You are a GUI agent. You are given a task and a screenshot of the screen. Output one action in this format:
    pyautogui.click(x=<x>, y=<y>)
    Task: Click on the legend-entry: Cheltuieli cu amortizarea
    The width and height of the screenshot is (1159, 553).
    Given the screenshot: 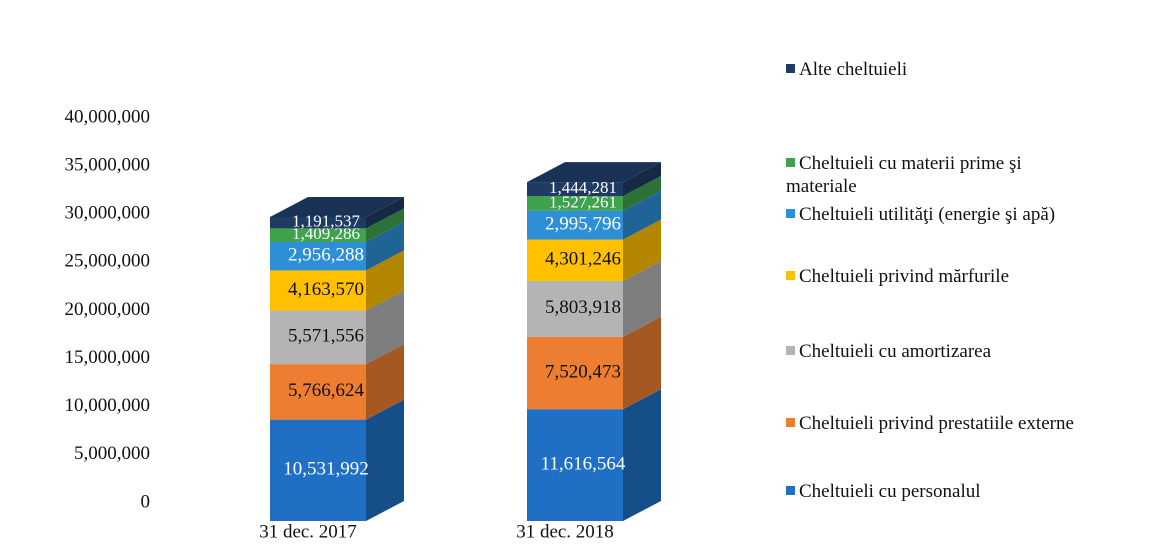 What is the action you would take?
    pyautogui.click(x=971, y=351)
    